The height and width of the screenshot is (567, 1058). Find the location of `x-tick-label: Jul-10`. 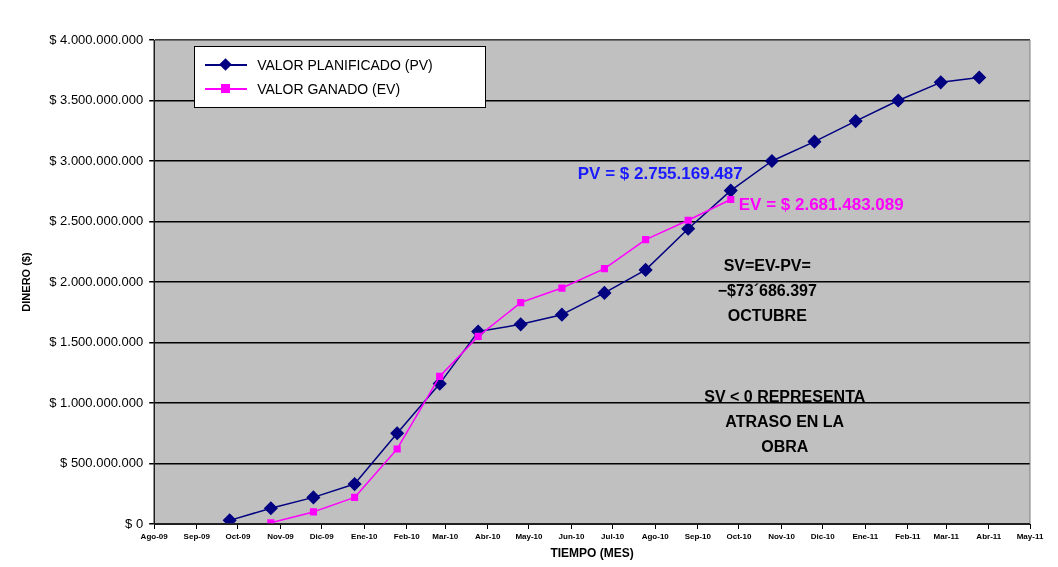

x-tick-label: Jul-10 is located at coordinates (613, 536).